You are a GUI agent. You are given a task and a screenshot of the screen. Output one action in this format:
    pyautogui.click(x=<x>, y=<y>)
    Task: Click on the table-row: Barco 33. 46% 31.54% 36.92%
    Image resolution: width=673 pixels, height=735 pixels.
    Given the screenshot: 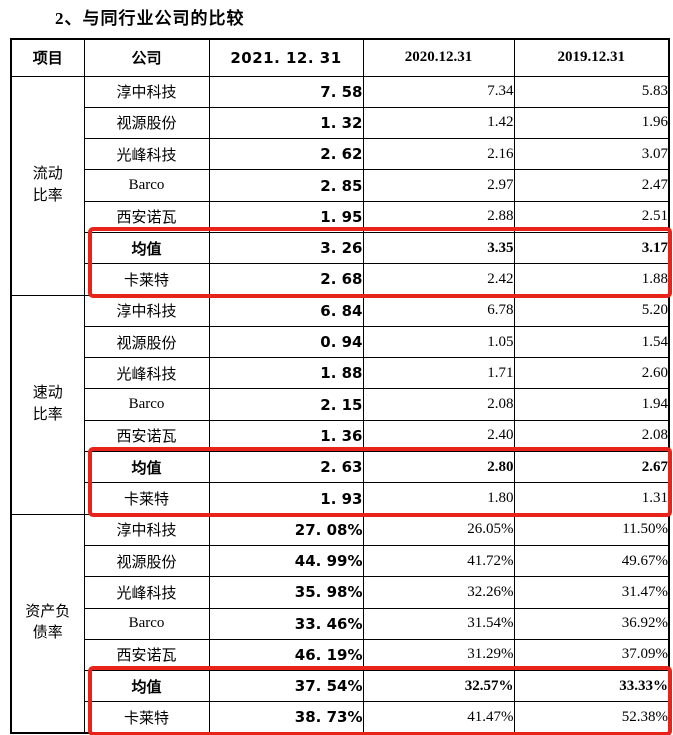 What is the action you would take?
    pyautogui.click(x=340, y=623)
    